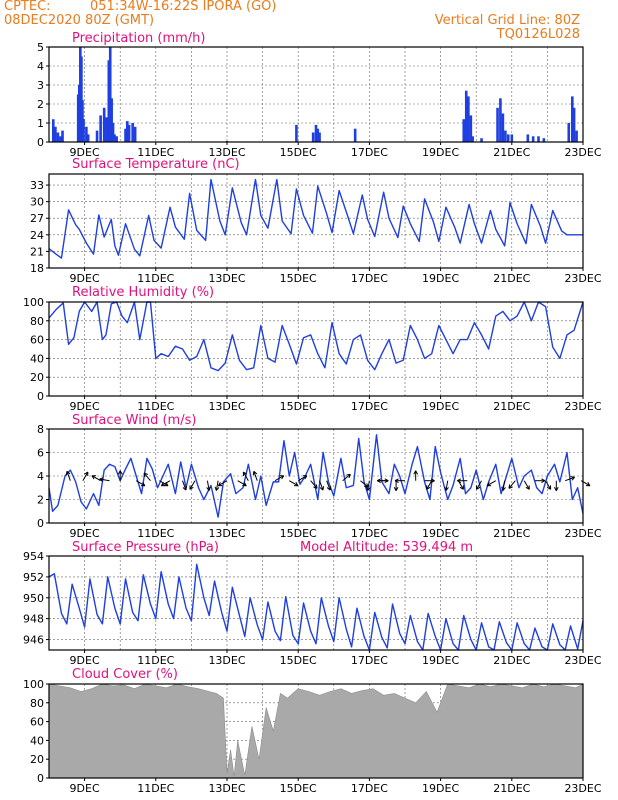  I want to click on cloud-ytick-label: 100, so click(33, 684).